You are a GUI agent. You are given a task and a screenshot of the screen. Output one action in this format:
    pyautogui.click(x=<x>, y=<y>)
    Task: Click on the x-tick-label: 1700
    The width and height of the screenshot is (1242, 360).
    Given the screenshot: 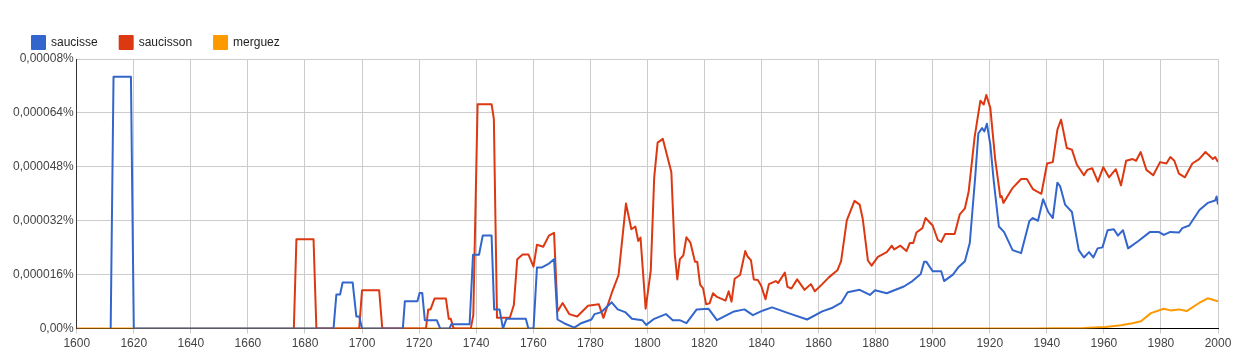 What is the action you would take?
    pyautogui.click(x=362, y=343)
    